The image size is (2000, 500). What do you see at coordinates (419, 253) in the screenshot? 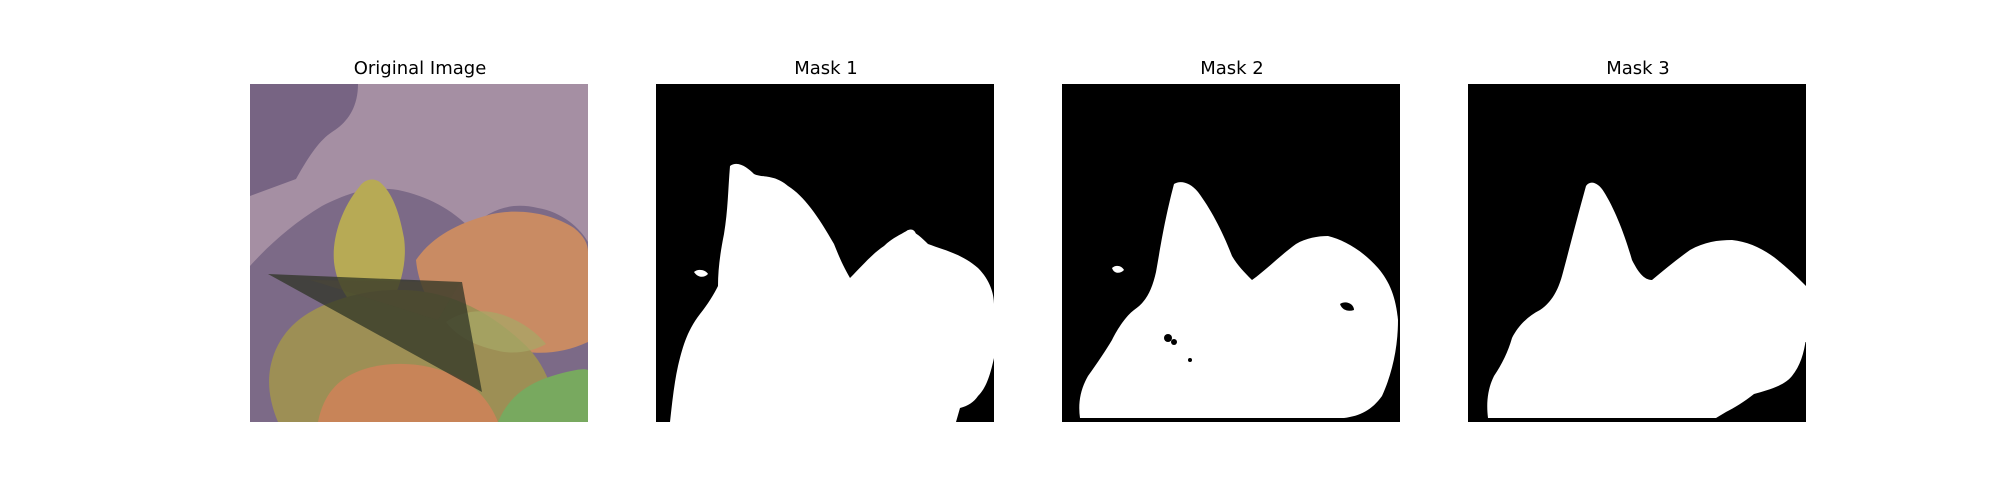
I see `original-image` at bounding box center [419, 253].